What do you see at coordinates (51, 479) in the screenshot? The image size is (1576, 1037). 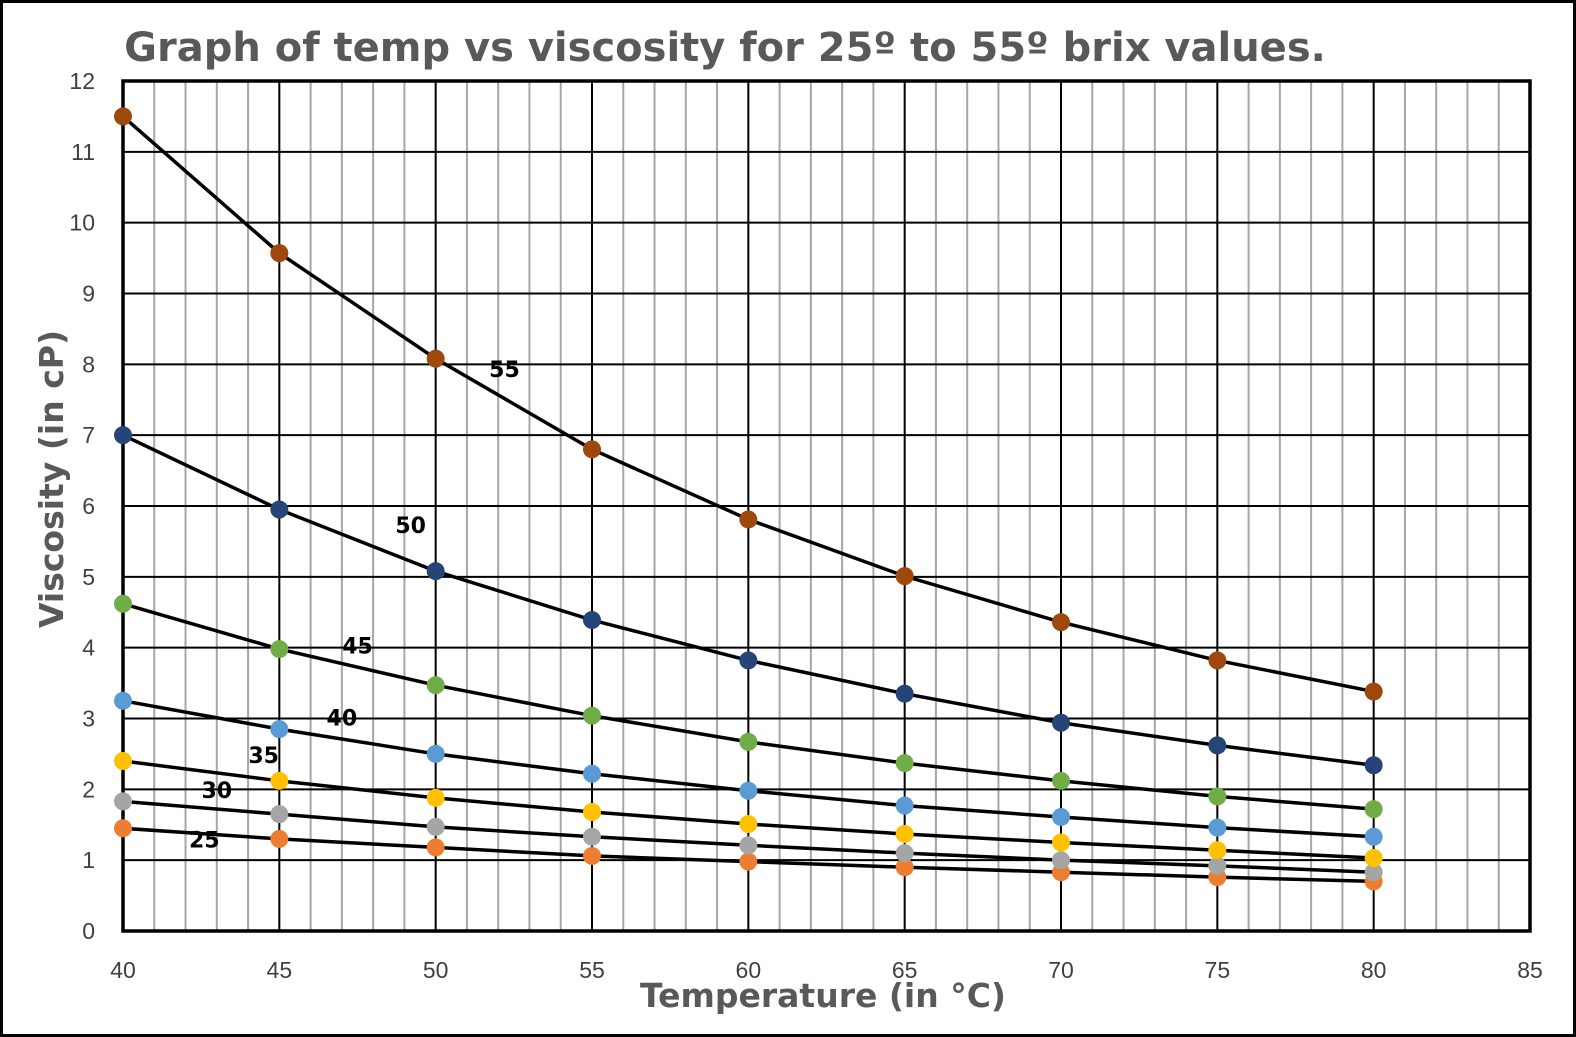 I see `y-axis-title: Viscosity (in cP)` at bounding box center [51, 479].